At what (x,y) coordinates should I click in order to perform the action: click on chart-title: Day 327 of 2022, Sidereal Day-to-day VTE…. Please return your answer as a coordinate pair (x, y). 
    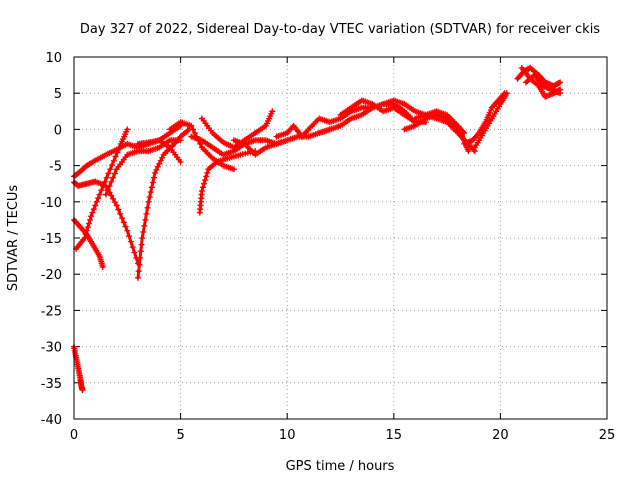
    Looking at the image, I should click on (340, 29).